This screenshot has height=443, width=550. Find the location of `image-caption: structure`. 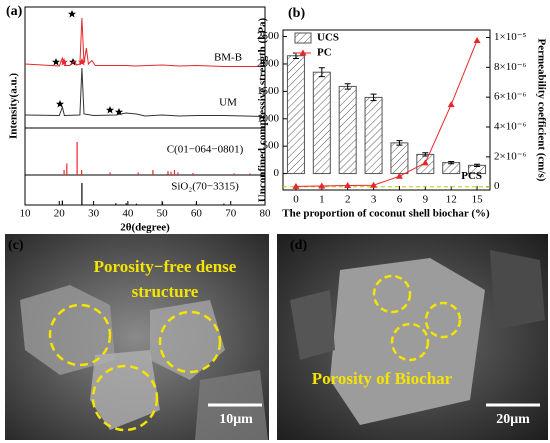

image-caption: structure is located at coordinates (165, 291).